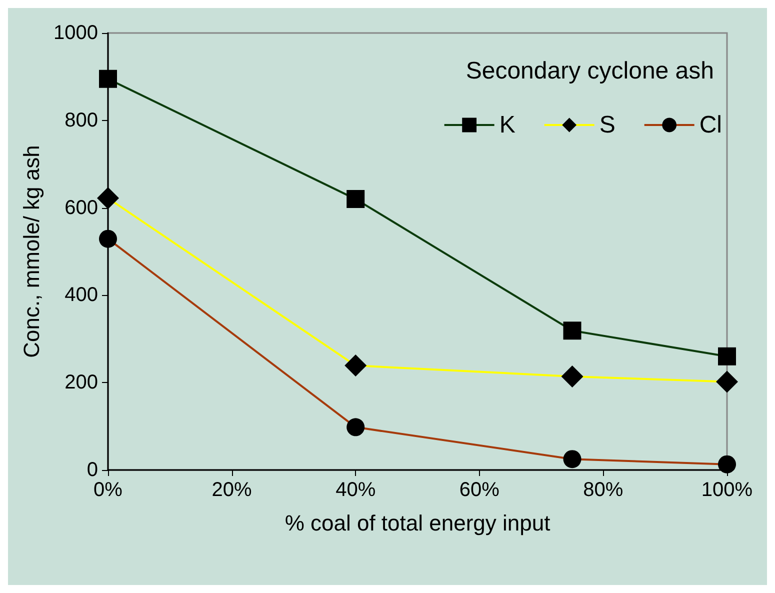  I want to click on y-tick-label: 600, so click(81, 207).